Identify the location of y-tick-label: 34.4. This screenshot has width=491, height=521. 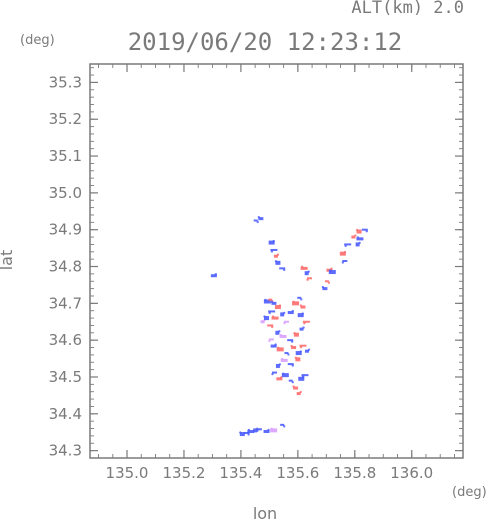
(65, 414).